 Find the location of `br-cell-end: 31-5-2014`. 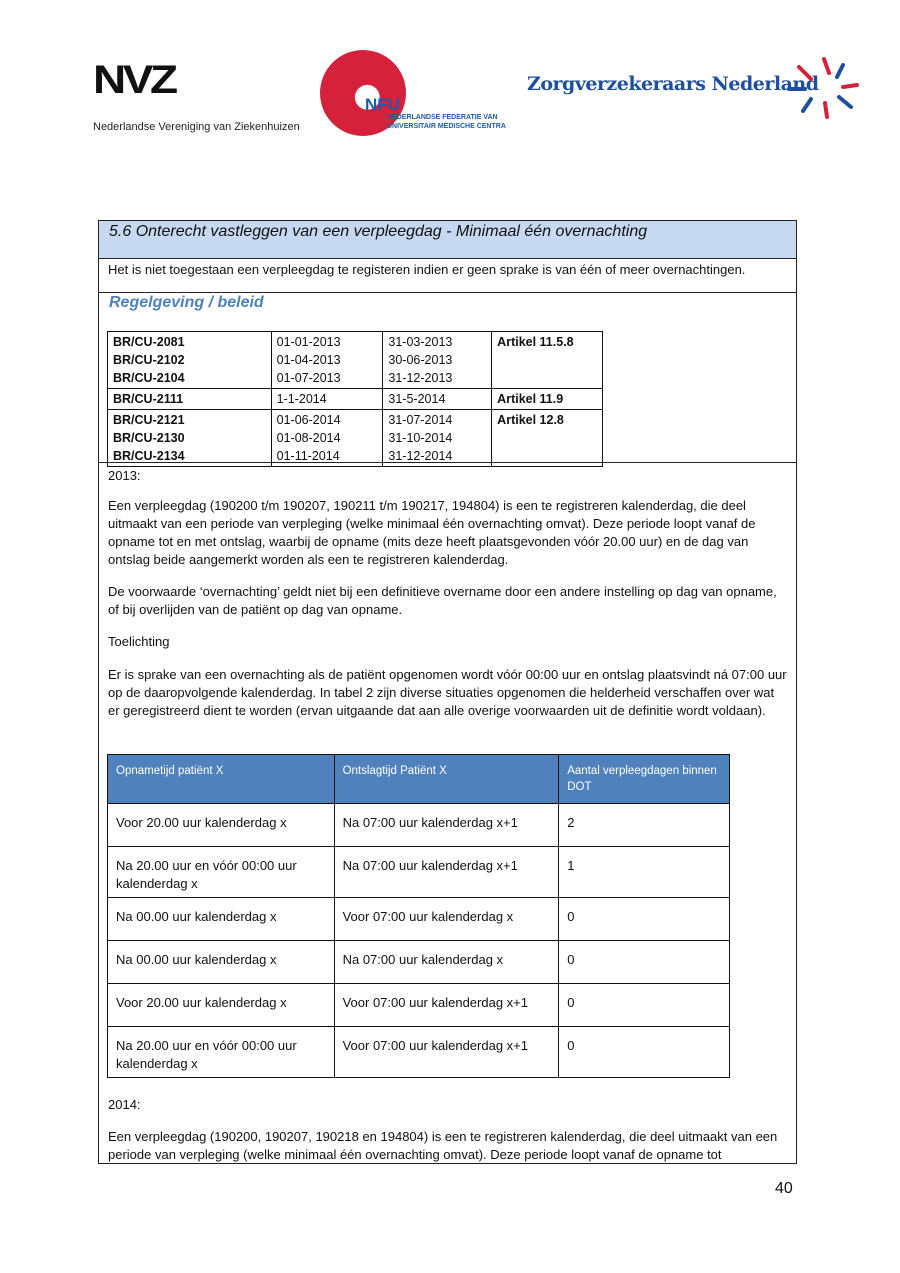

br-cell-end: 31-5-2014 is located at coordinates (437, 399).